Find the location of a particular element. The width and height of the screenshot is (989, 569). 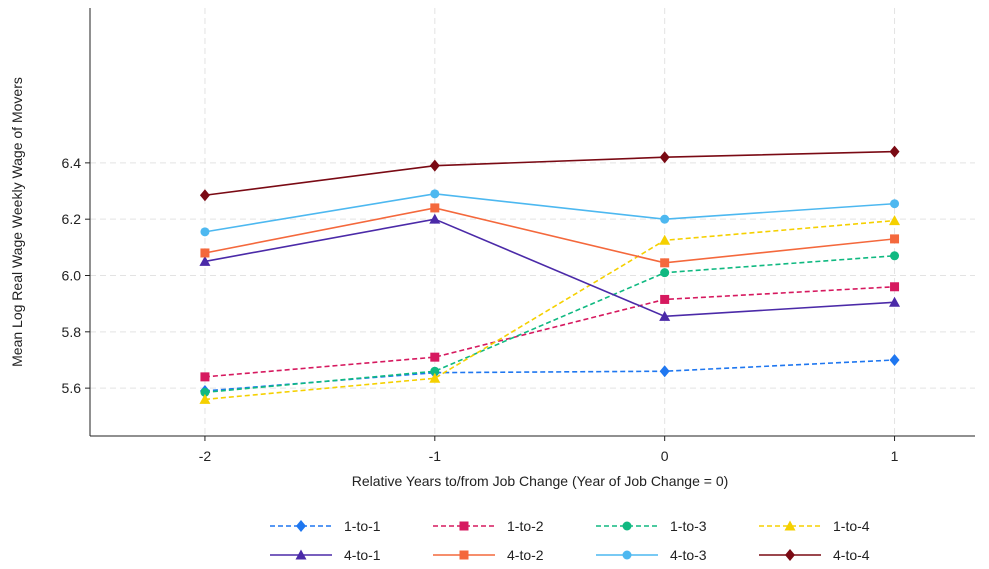

y-ticks: 5.6 5.8 6.0 6.2 6.4 is located at coordinates (76, 275).